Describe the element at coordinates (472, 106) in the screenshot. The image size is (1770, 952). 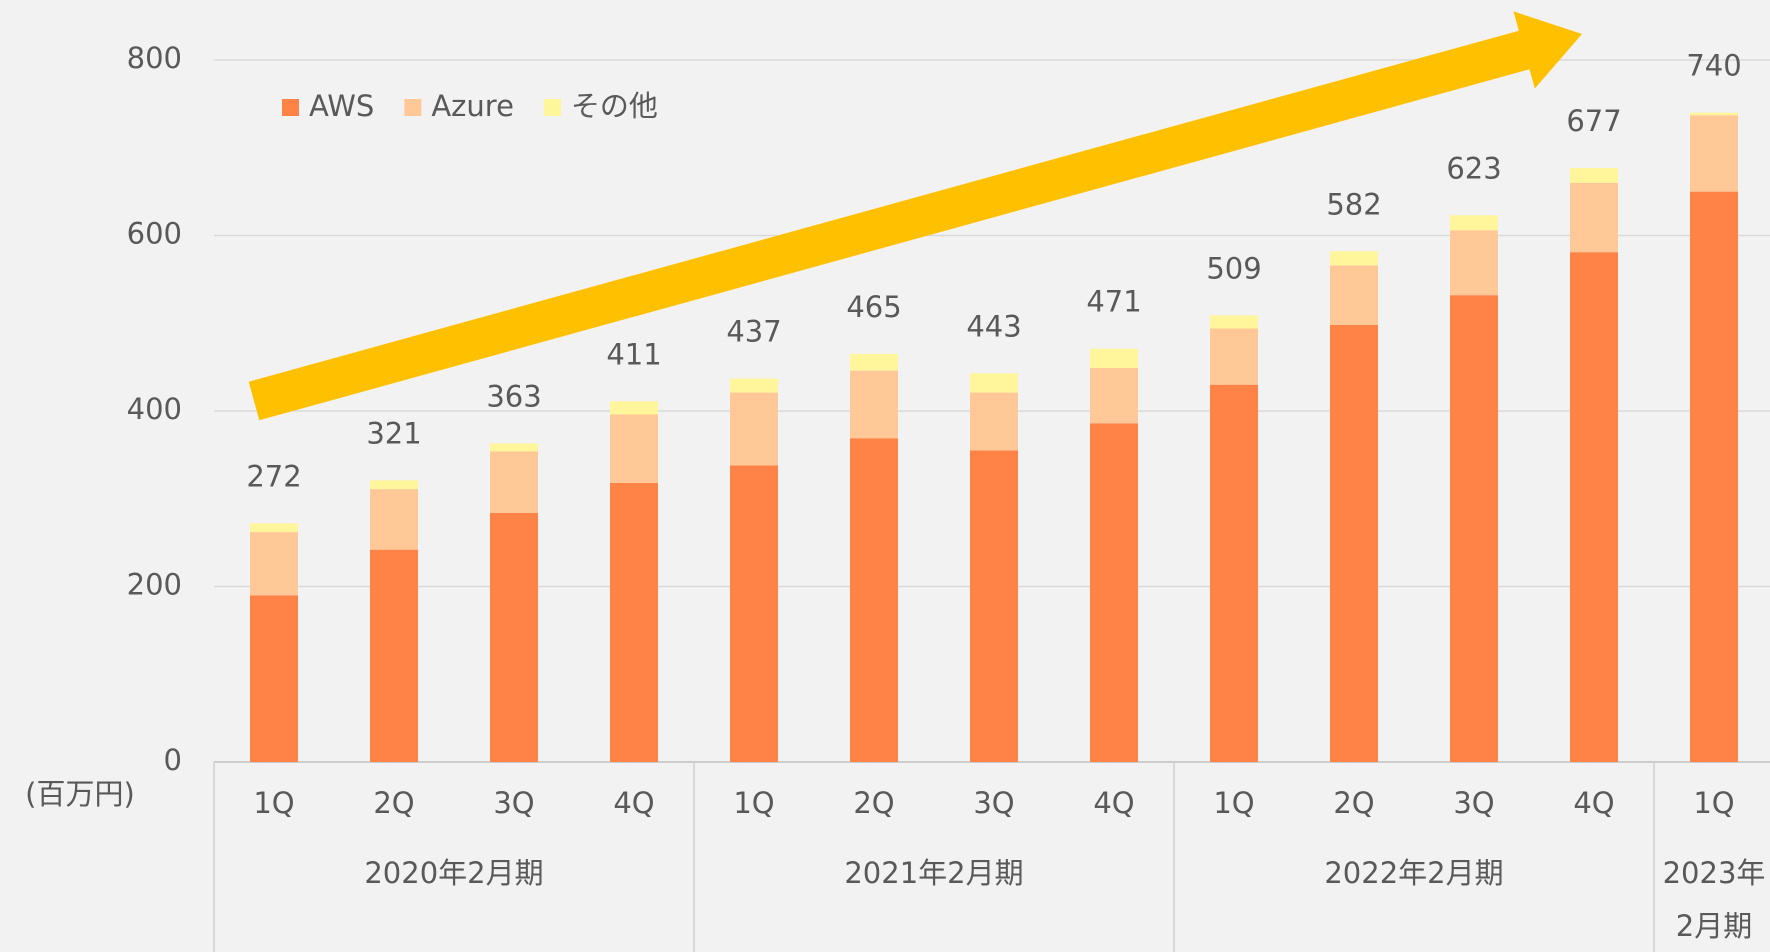
I see `legend-label: Azure` at that location.